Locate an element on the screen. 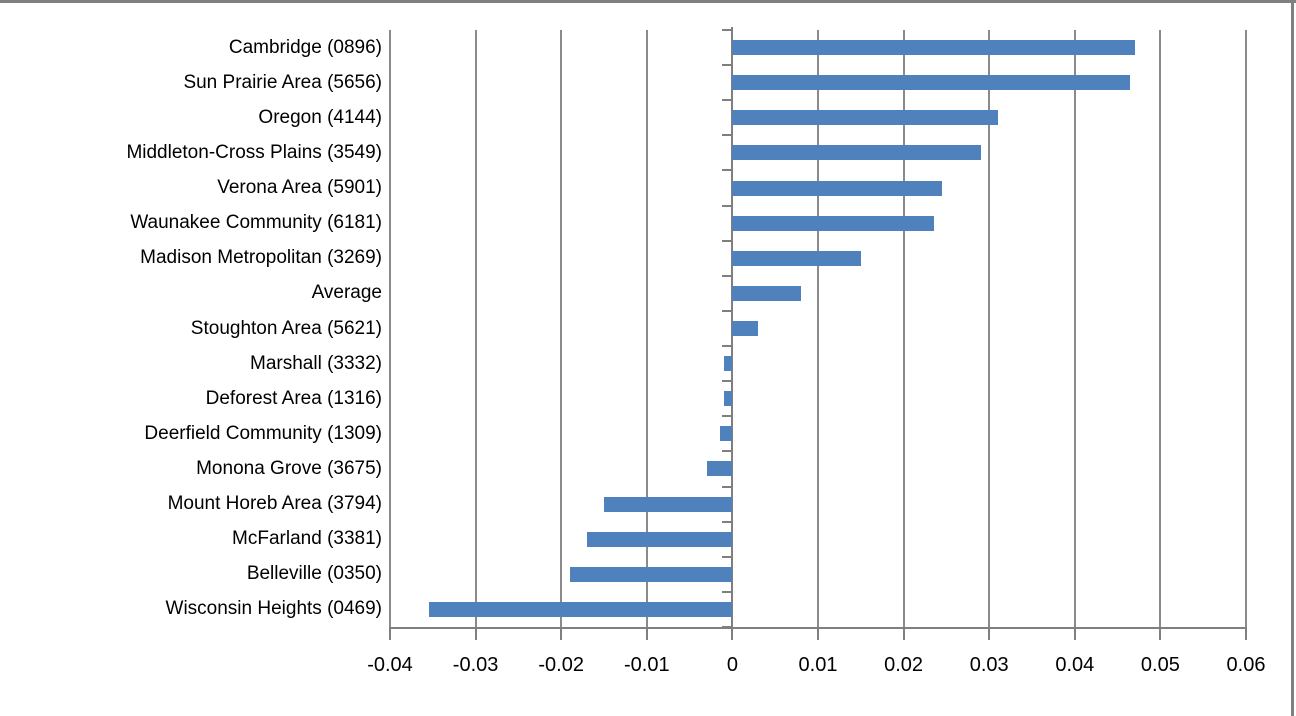  category-label: Middleton-Cross Plains (3549) is located at coordinates (254, 152).